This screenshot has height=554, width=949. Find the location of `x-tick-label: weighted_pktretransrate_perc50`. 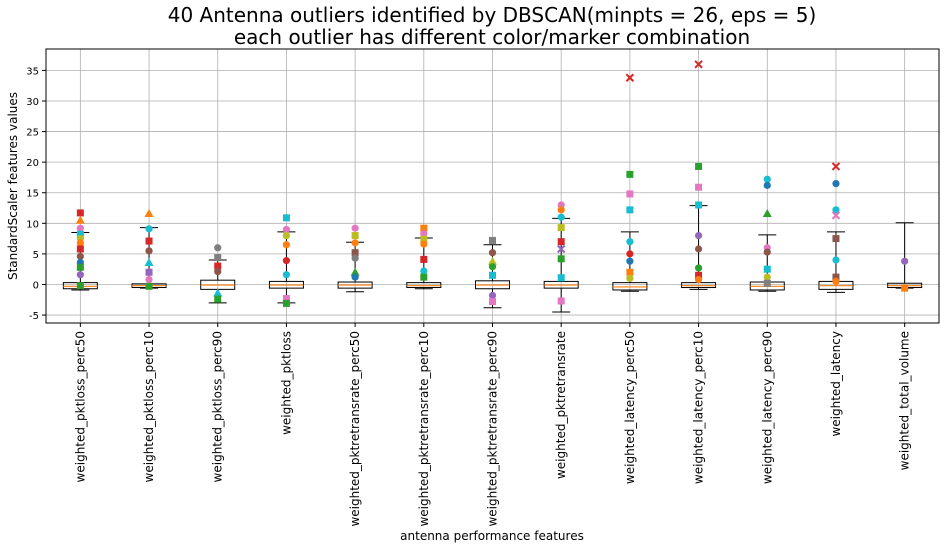

x-tick-label: weighted_pktretransrate_perc50 is located at coordinates (355, 429).